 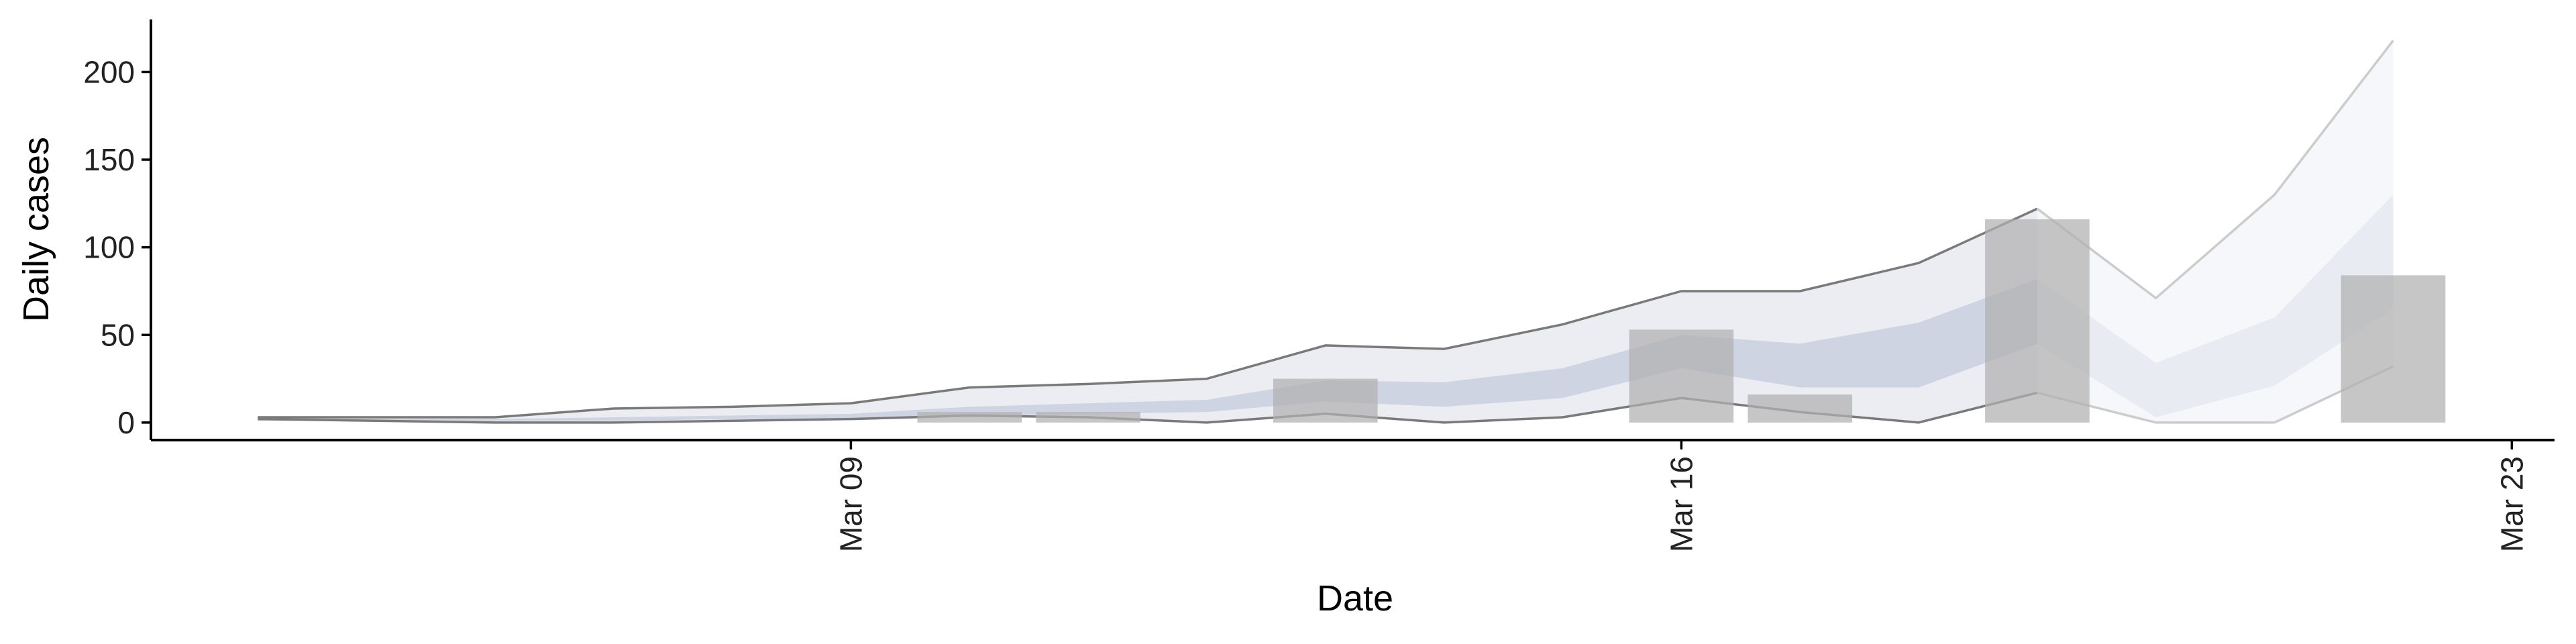 What do you see at coordinates (2215, 306) in the screenshot?
I see `interval-band` at bounding box center [2215, 306].